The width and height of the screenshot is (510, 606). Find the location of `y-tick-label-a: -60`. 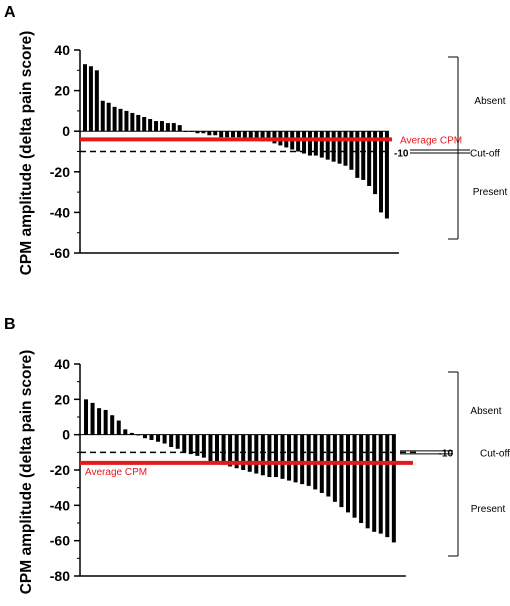

y-tick-label-a: -60 is located at coordinates (60, 253).